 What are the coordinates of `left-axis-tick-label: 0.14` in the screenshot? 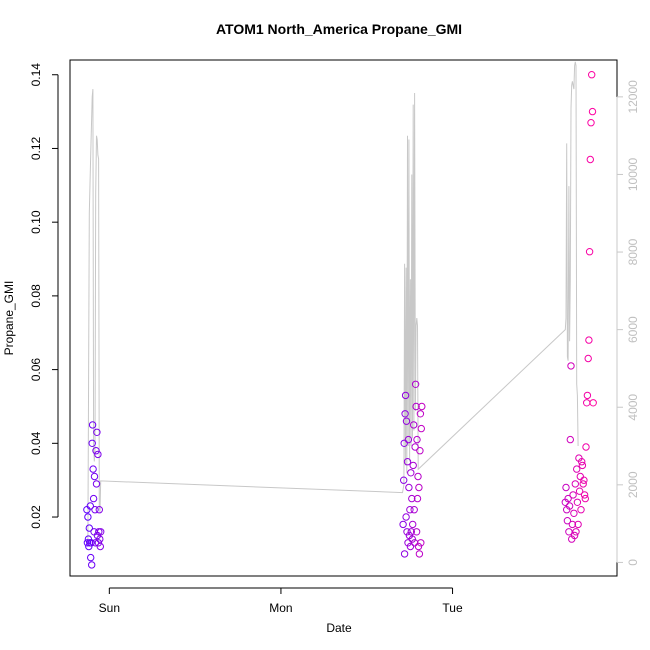 It's located at (36, 75).